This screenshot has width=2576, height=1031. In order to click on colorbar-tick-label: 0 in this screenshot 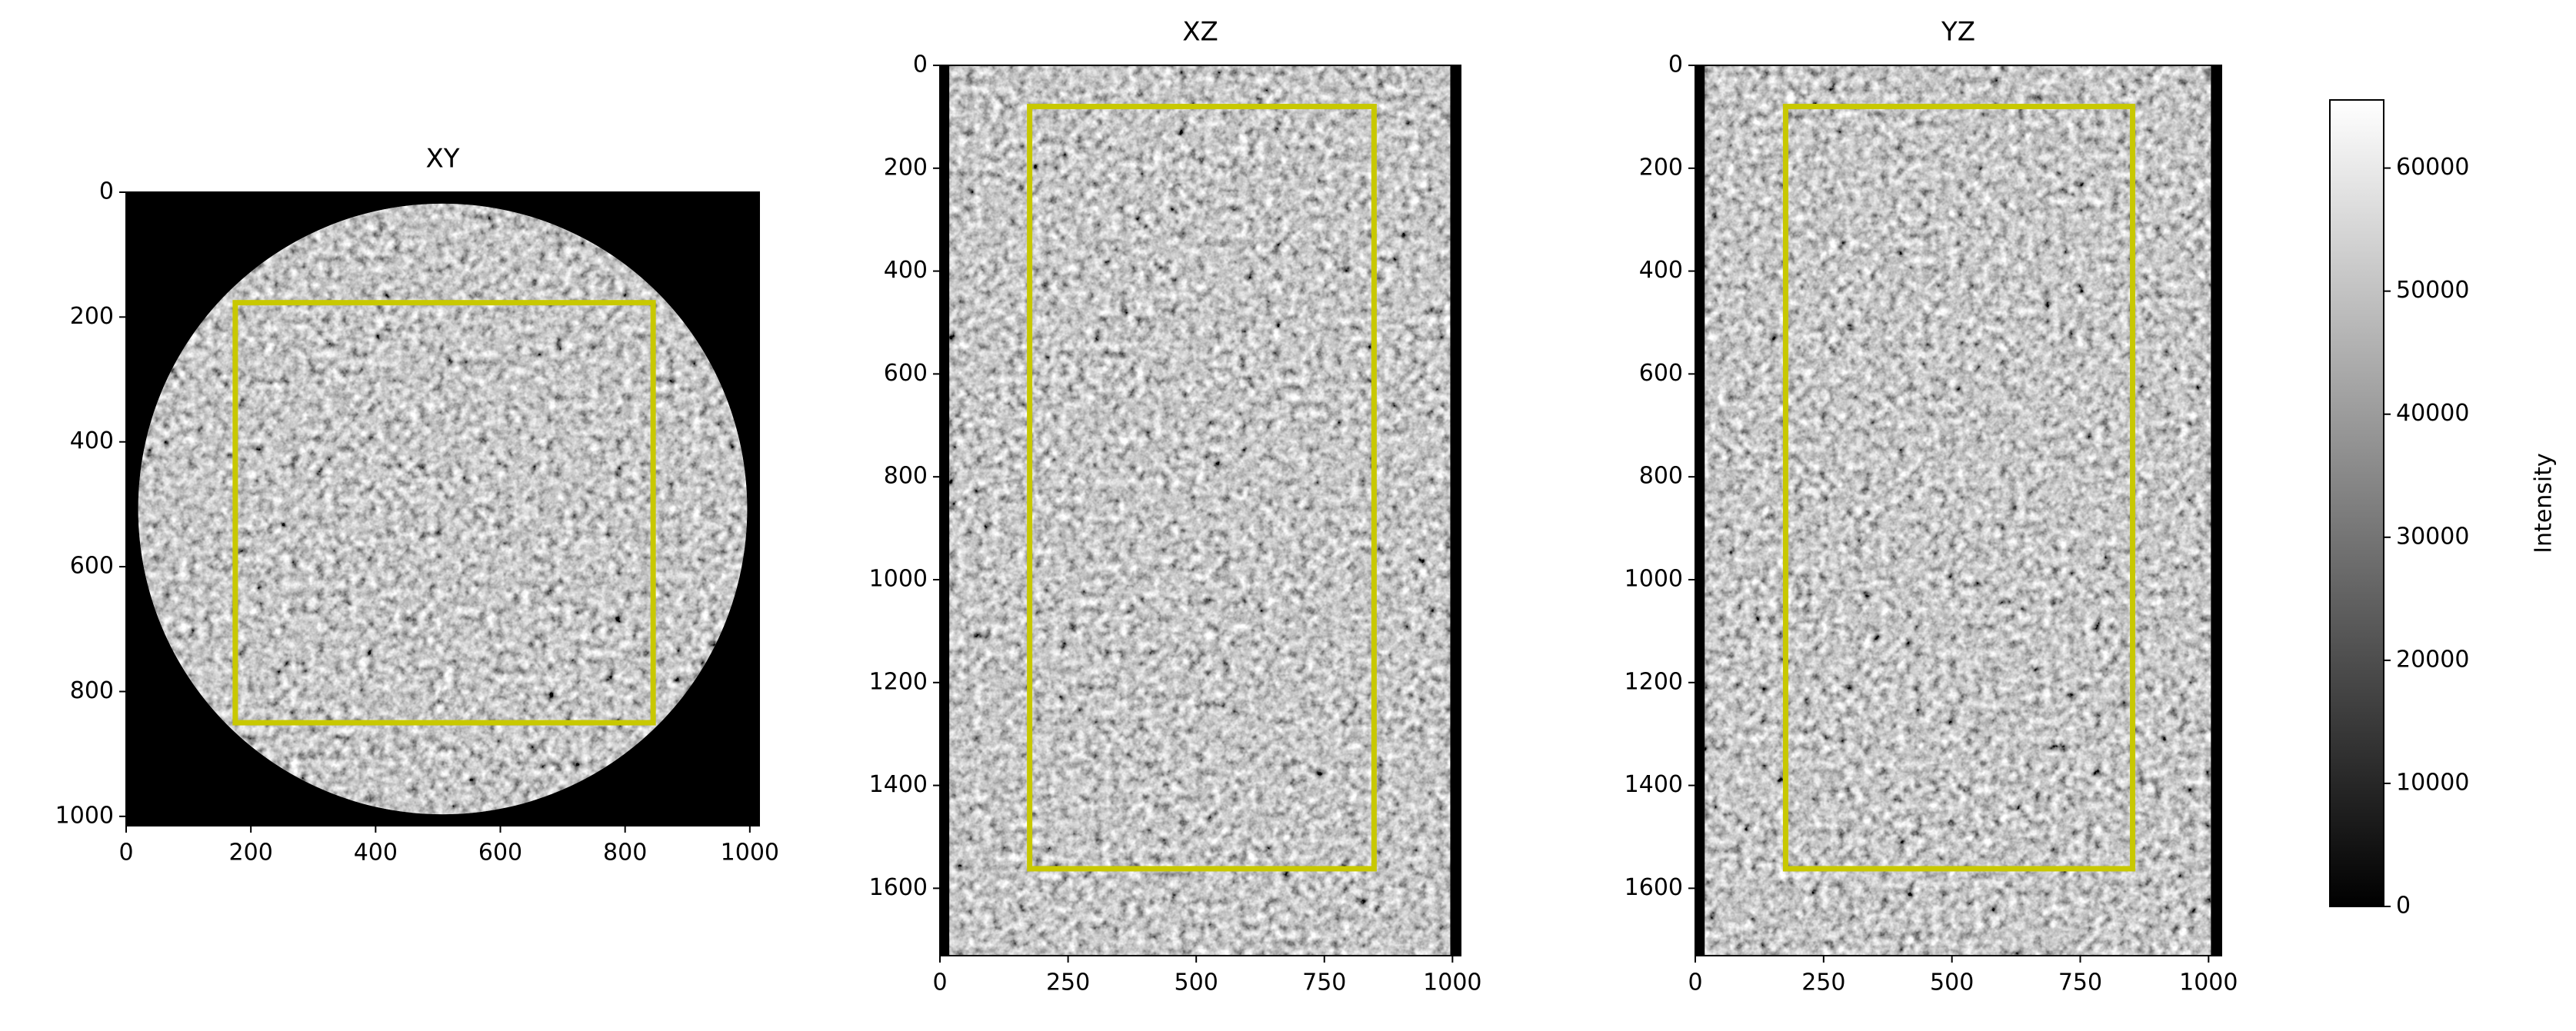, I will do `click(2403, 906)`.